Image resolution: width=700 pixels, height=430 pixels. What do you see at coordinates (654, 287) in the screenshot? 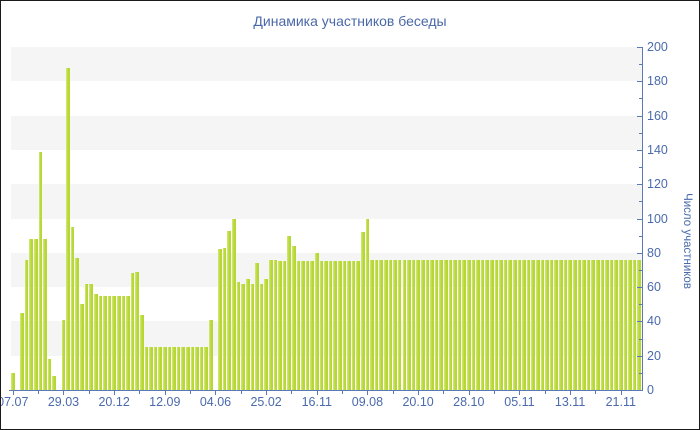
I see `y-axis-tick-label: 60` at bounding box center [654, 287].